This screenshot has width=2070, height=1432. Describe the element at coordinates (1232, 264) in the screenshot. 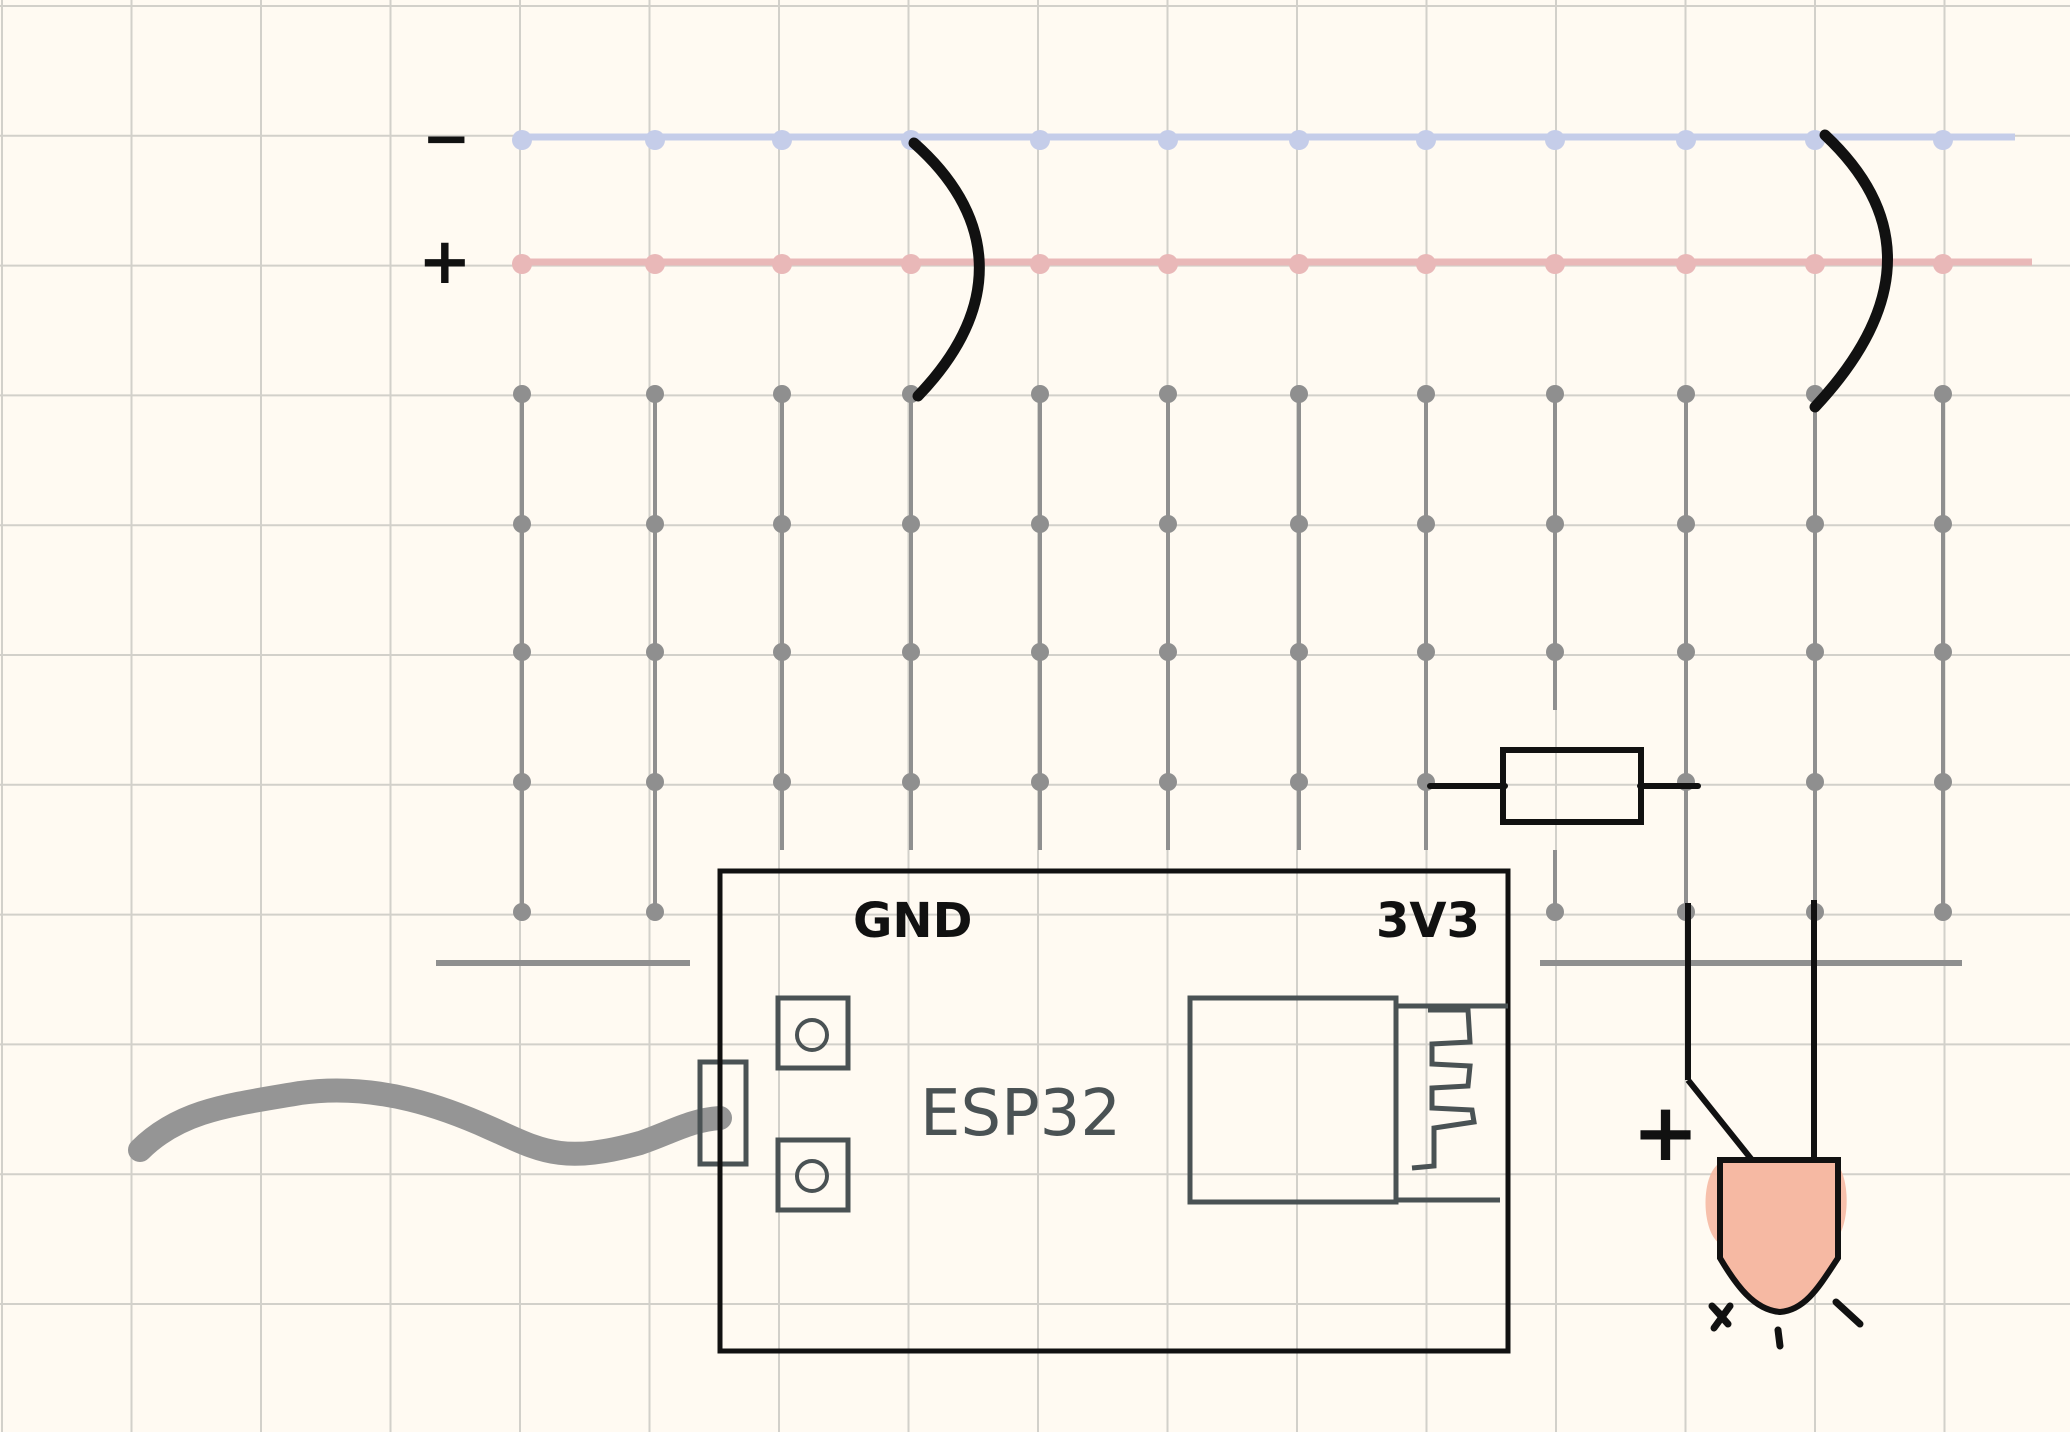

I see `plus-rail-holes` at that location.